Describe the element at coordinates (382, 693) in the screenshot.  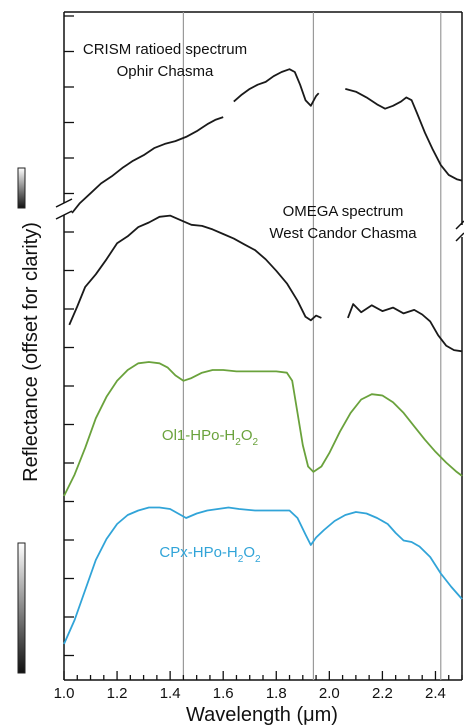
I see `x-tick-label: 2.2` at that location.